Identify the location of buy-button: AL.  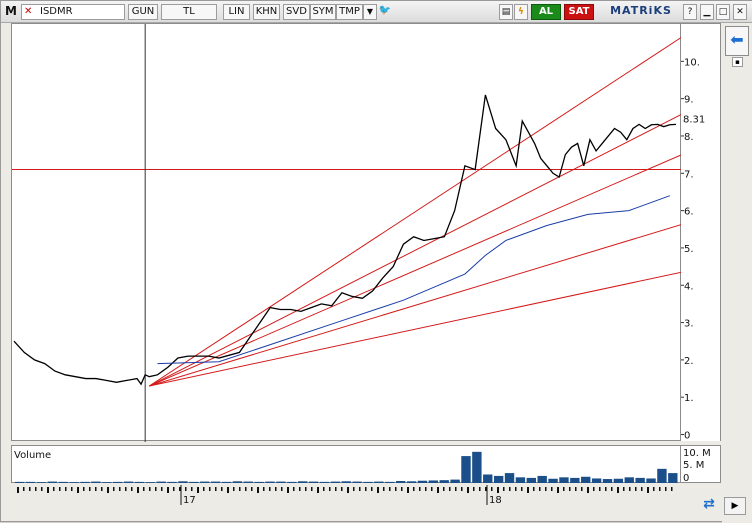
(546, 12).